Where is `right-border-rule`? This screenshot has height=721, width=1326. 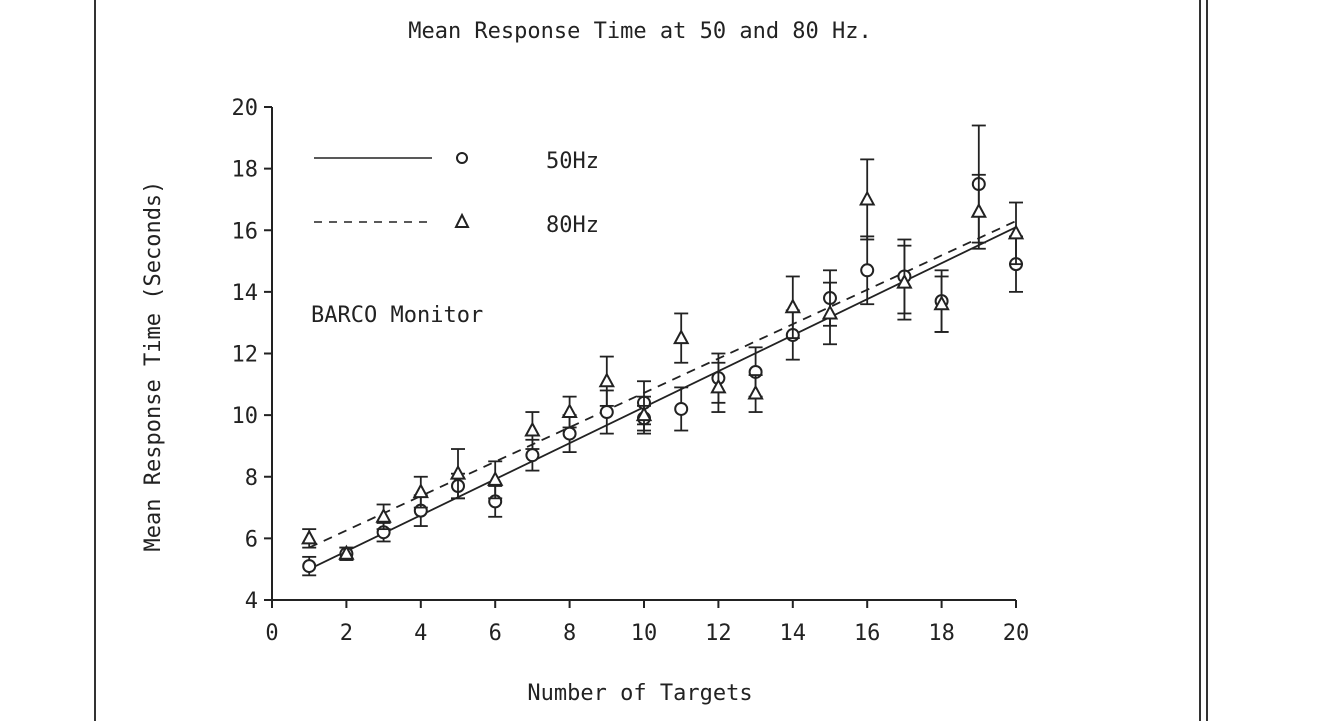 right-border-rule is located at coordinates (1200, 360).